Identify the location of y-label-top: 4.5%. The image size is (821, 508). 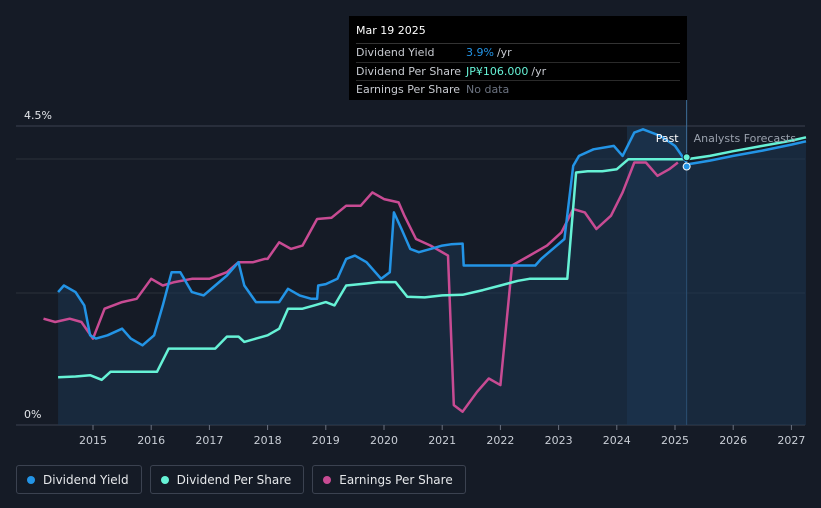
(38, 115).